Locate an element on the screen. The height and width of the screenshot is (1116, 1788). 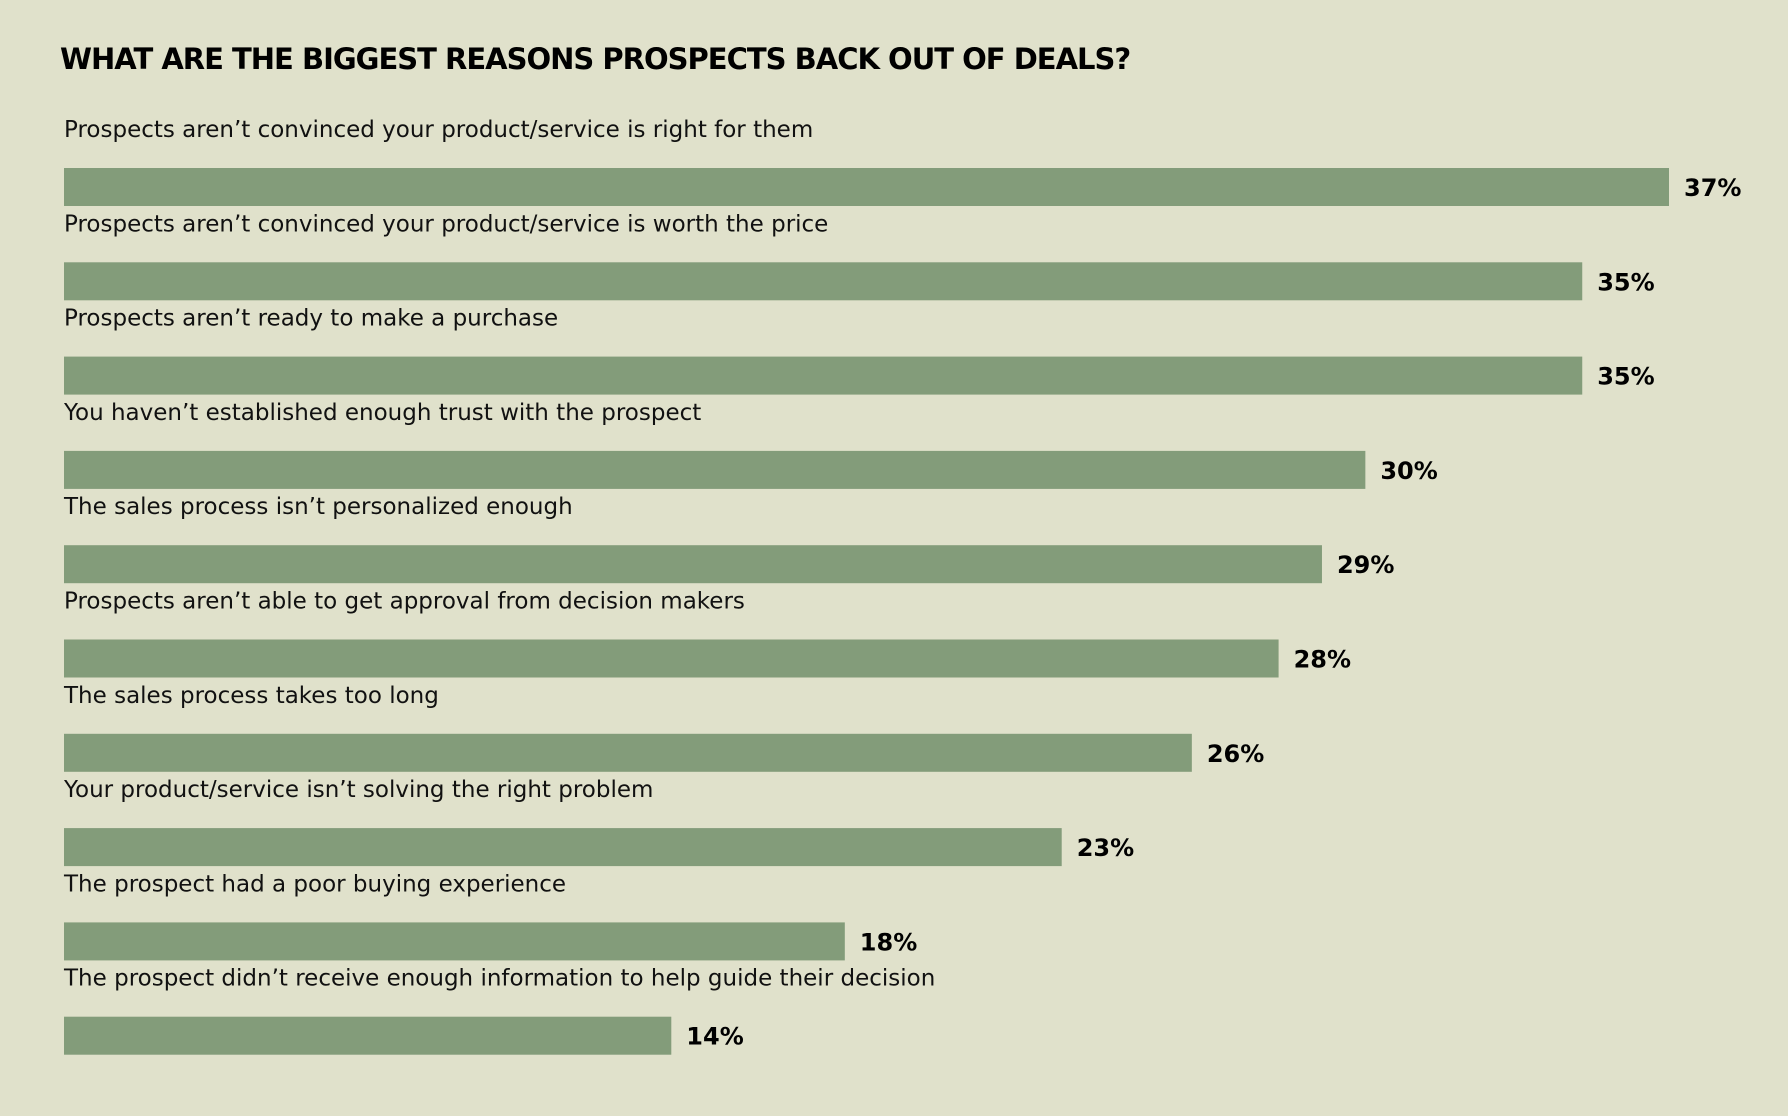
value-label: 28% is located at coordinates (1322, 660).